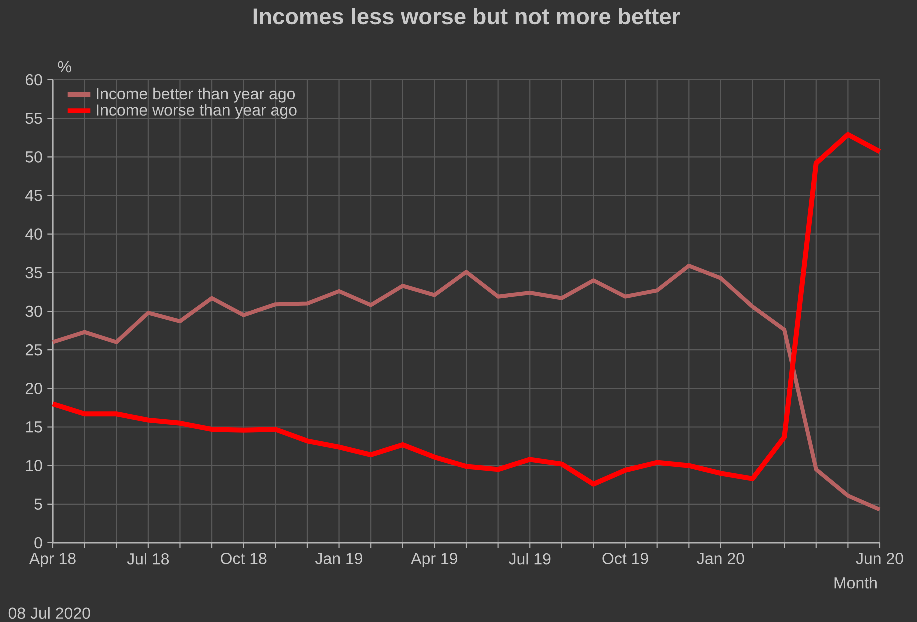 The image size is (917, 622). Describe the element at coordinates (196, 95) in the screenshot. I see `legend-label: Income better than year ago` at that location.